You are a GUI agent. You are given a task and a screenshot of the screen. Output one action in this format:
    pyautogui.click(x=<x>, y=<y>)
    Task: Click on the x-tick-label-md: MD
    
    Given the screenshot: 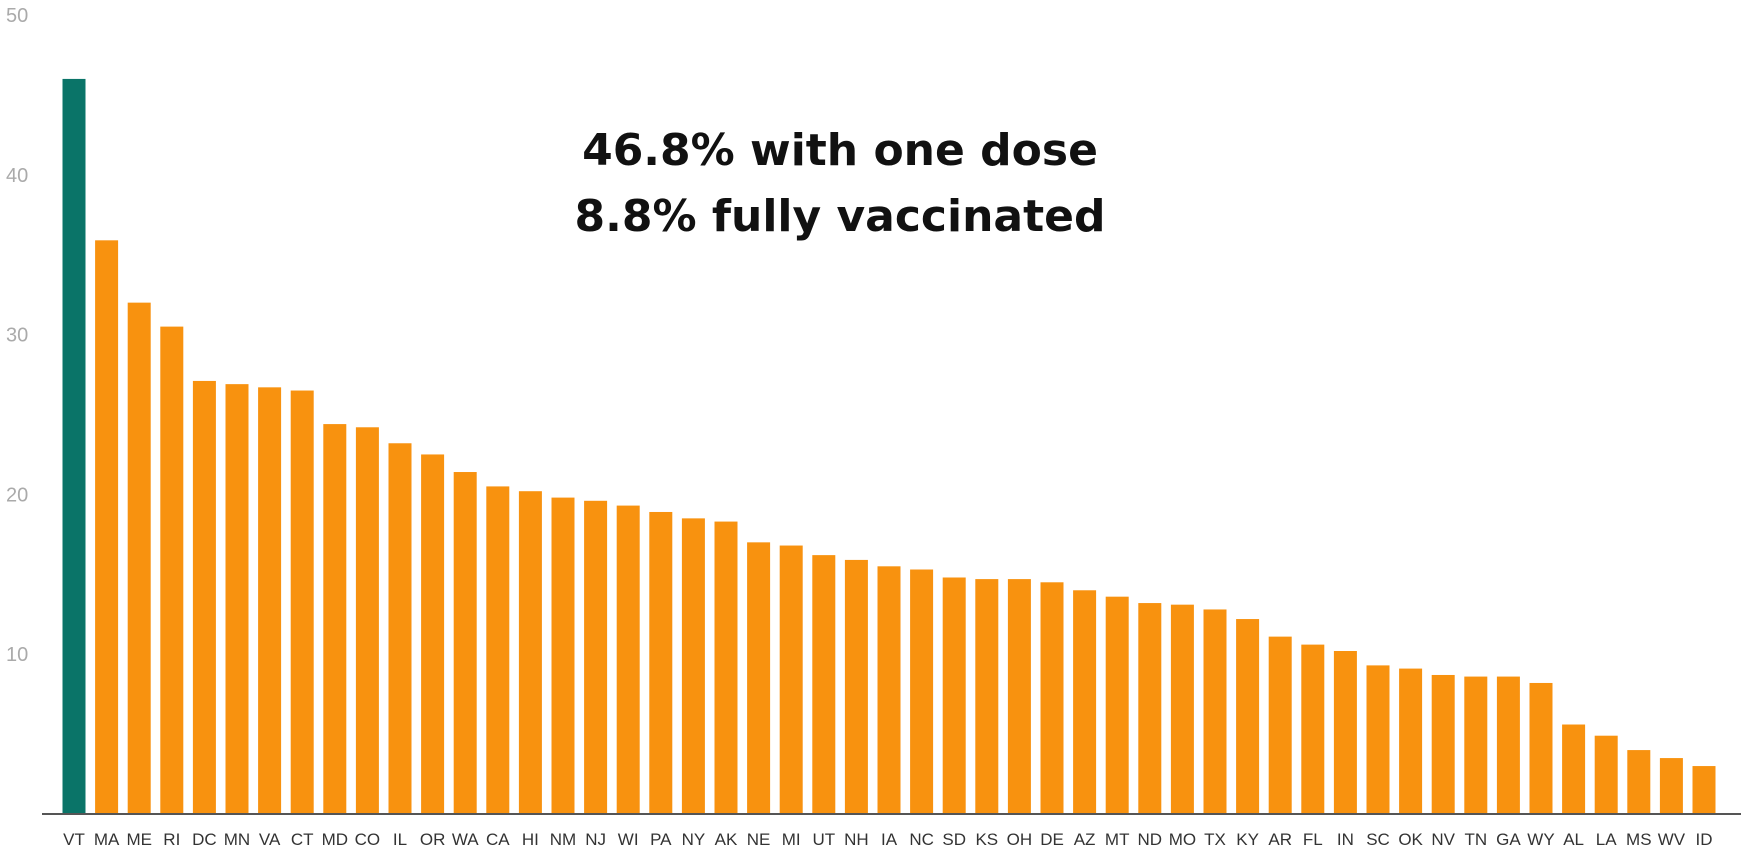 What is the action you would take?
    pyautogui.click(x=335, y=839)
    